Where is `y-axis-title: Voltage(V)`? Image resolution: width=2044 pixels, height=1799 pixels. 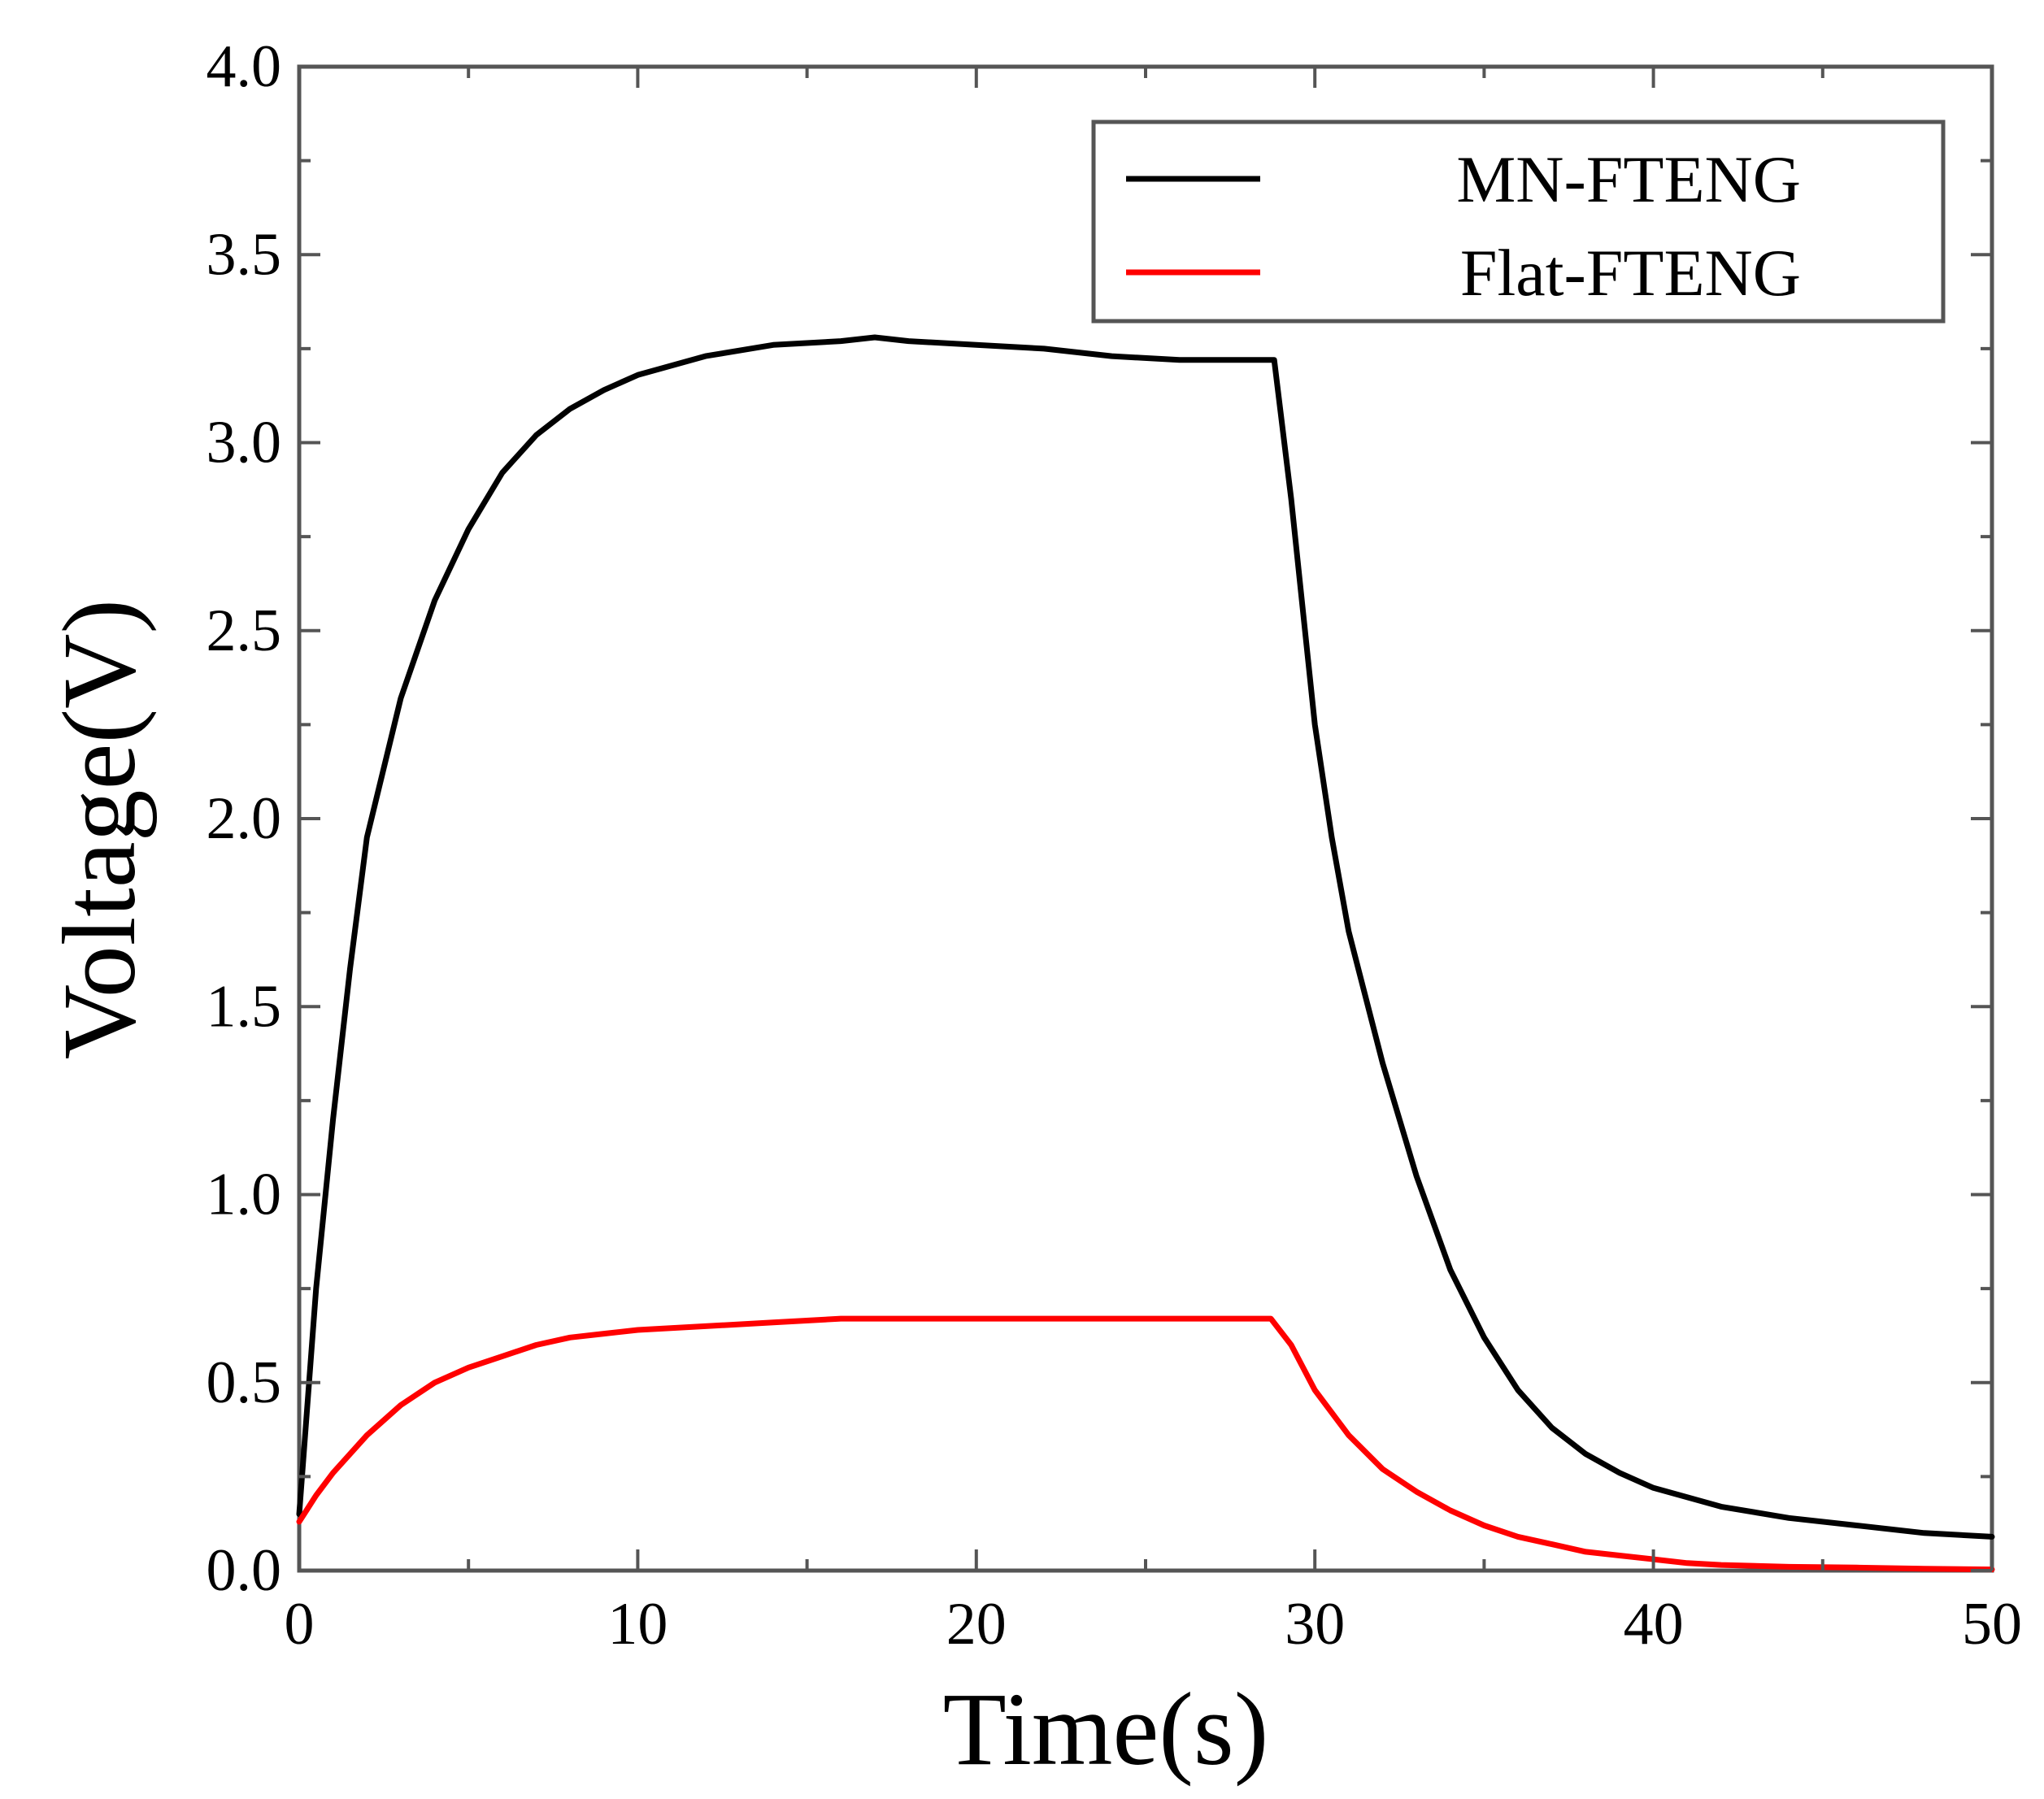 y-axis-title: Voltage(V) is located at coordinates (99, 829).